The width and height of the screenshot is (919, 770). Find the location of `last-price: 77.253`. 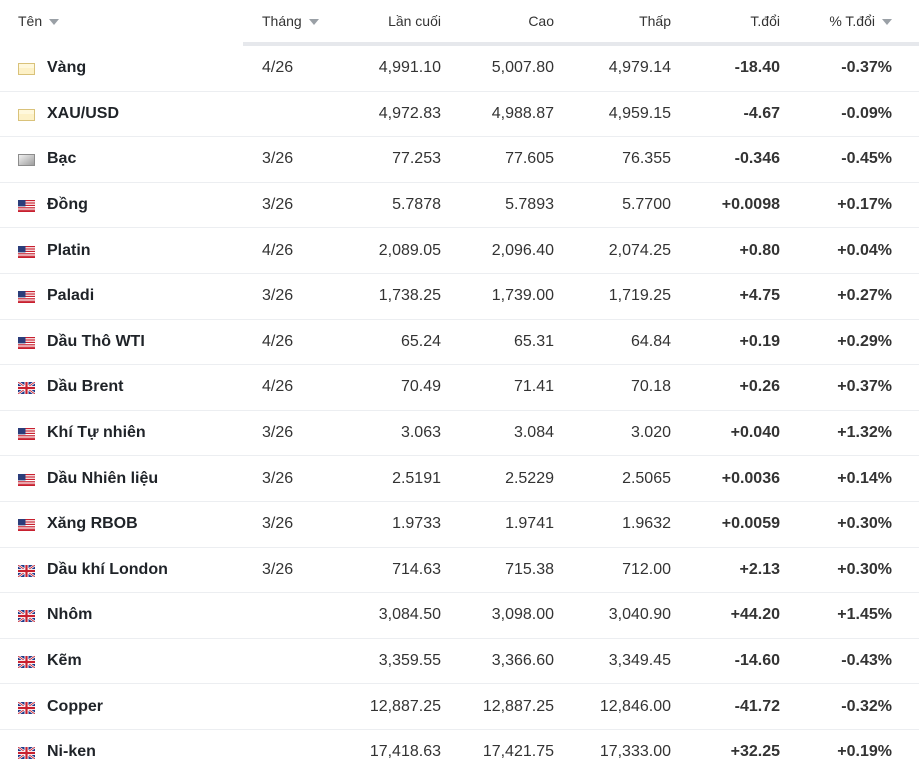

last-price: 77.253 is located at coordinates (416, 159).